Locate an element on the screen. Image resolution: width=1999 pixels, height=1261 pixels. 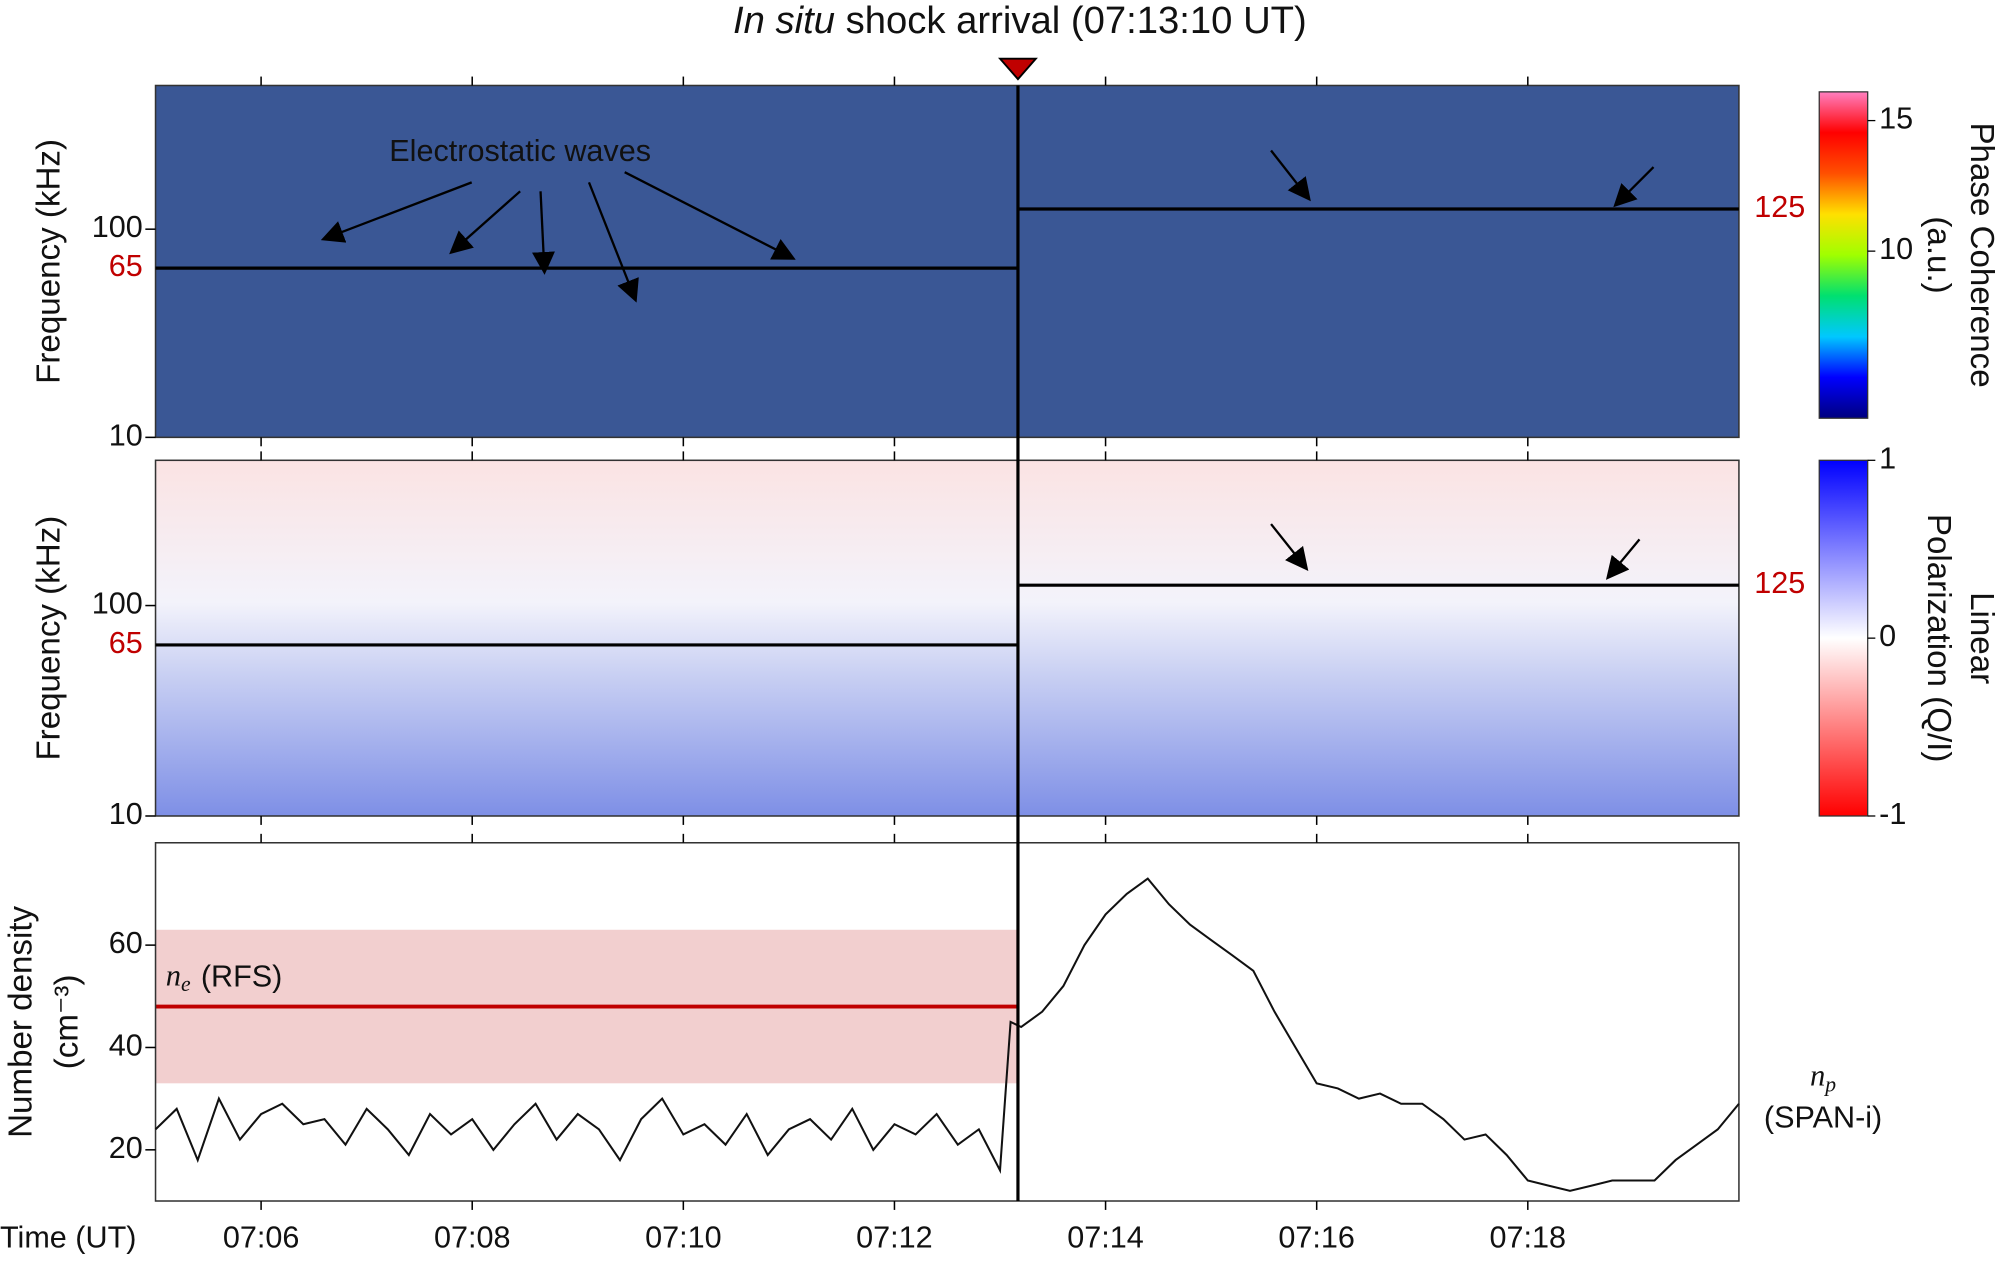
colorbar-tick-label: 0 is located at coordinates (1887, 636).